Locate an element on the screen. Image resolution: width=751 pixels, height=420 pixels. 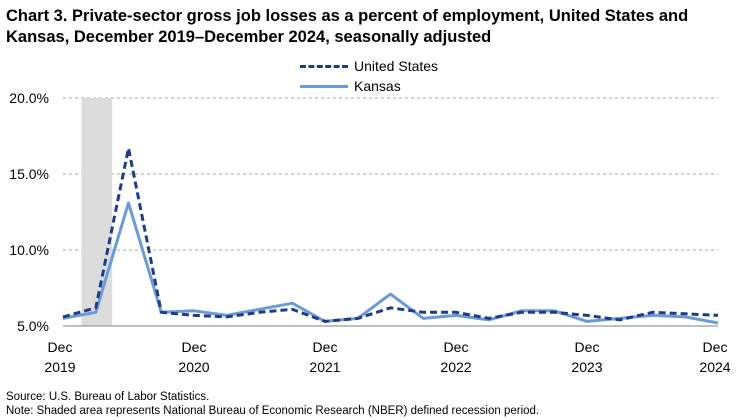
x-tick-year: 2023 is located at coordinates (586, 367).